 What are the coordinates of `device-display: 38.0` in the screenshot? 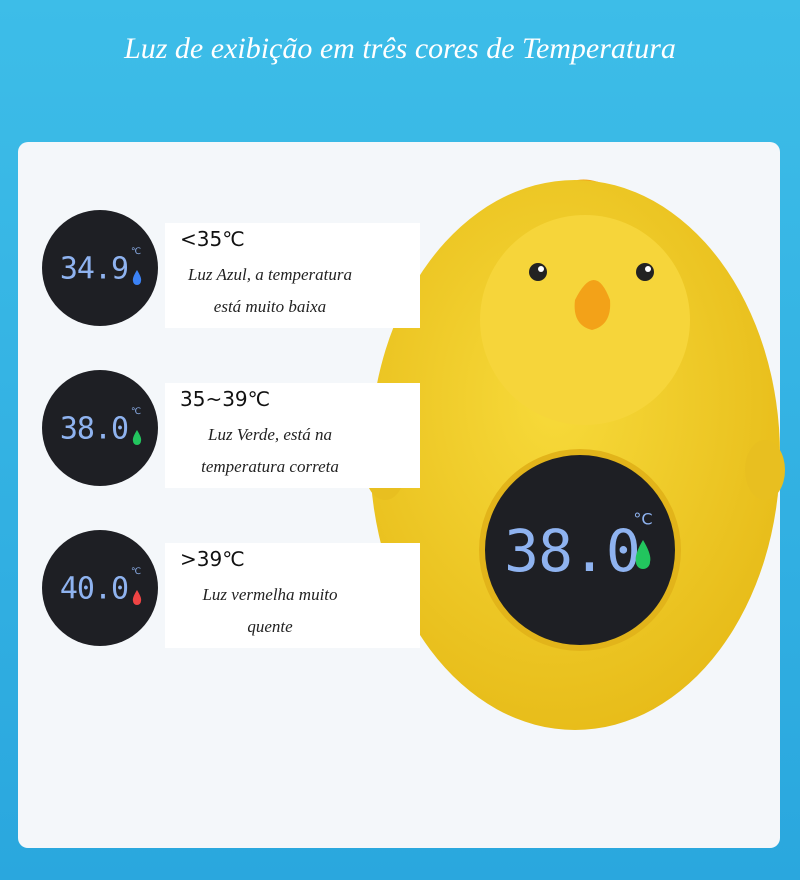 It's located at (572, 551).